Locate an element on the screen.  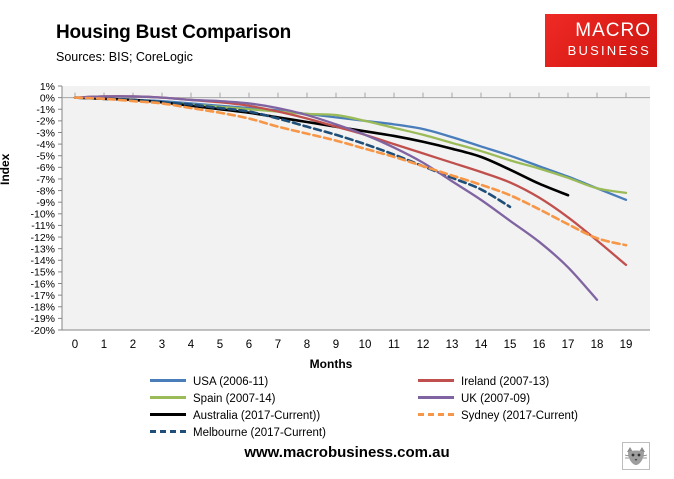
logo-text-macro: MACRO is located at coordinates (613, 30).